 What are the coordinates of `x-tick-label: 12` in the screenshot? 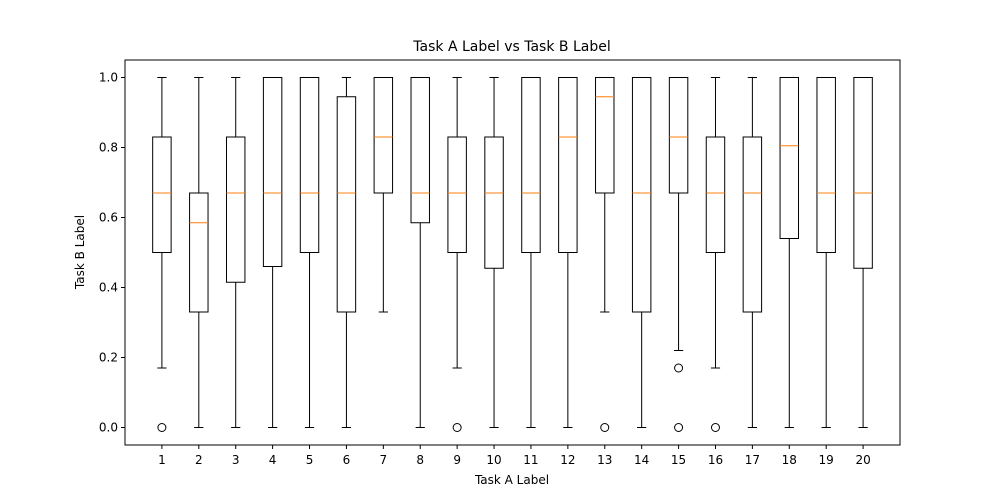 It's located at (567, 460).